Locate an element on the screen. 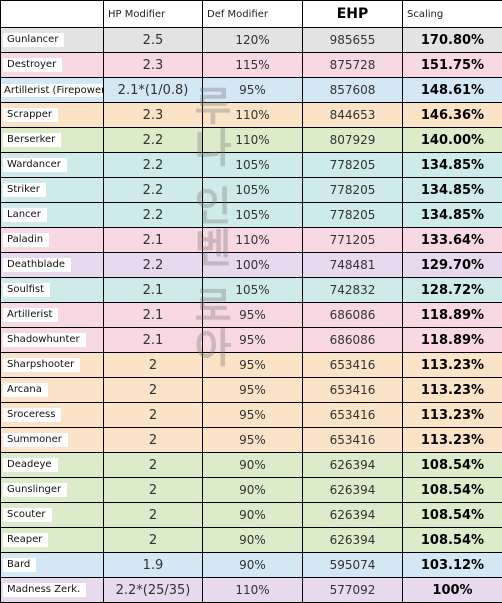  class-name-cell: Artillerist is located at coordinates (52, 315).